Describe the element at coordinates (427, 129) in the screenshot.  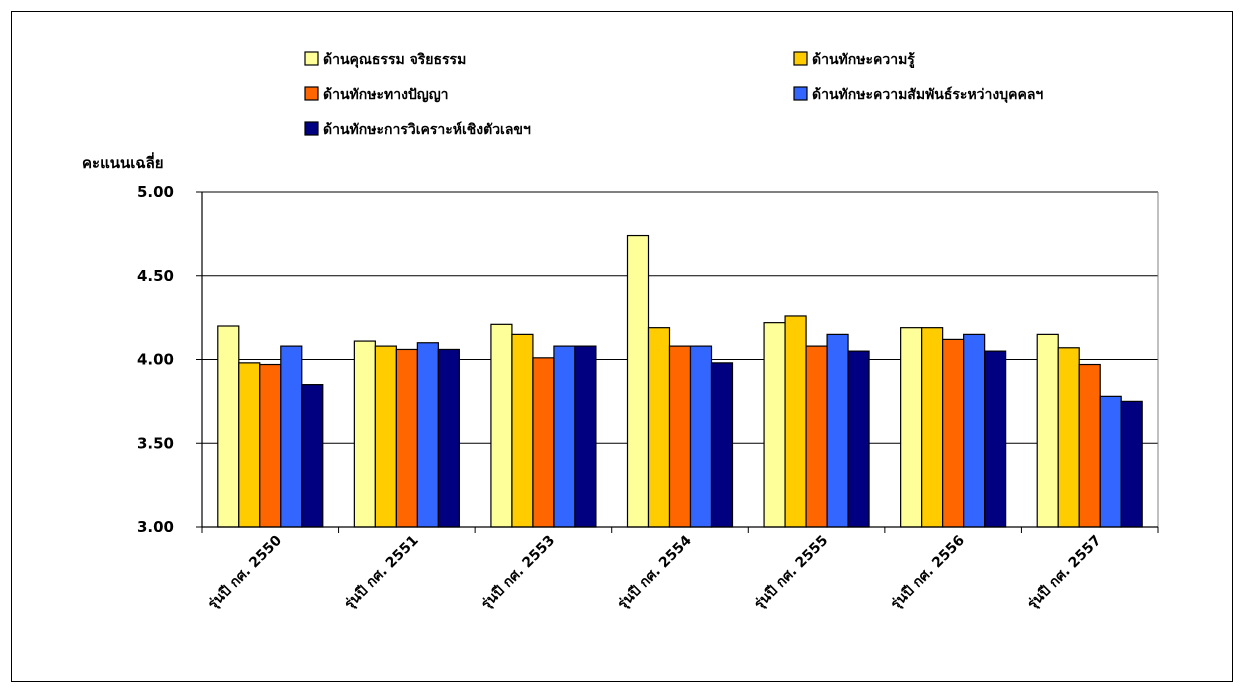
I see `legend-label: ด้านทักษะการวิเคราะห์เชิงตัวเลขฯ` at that location.